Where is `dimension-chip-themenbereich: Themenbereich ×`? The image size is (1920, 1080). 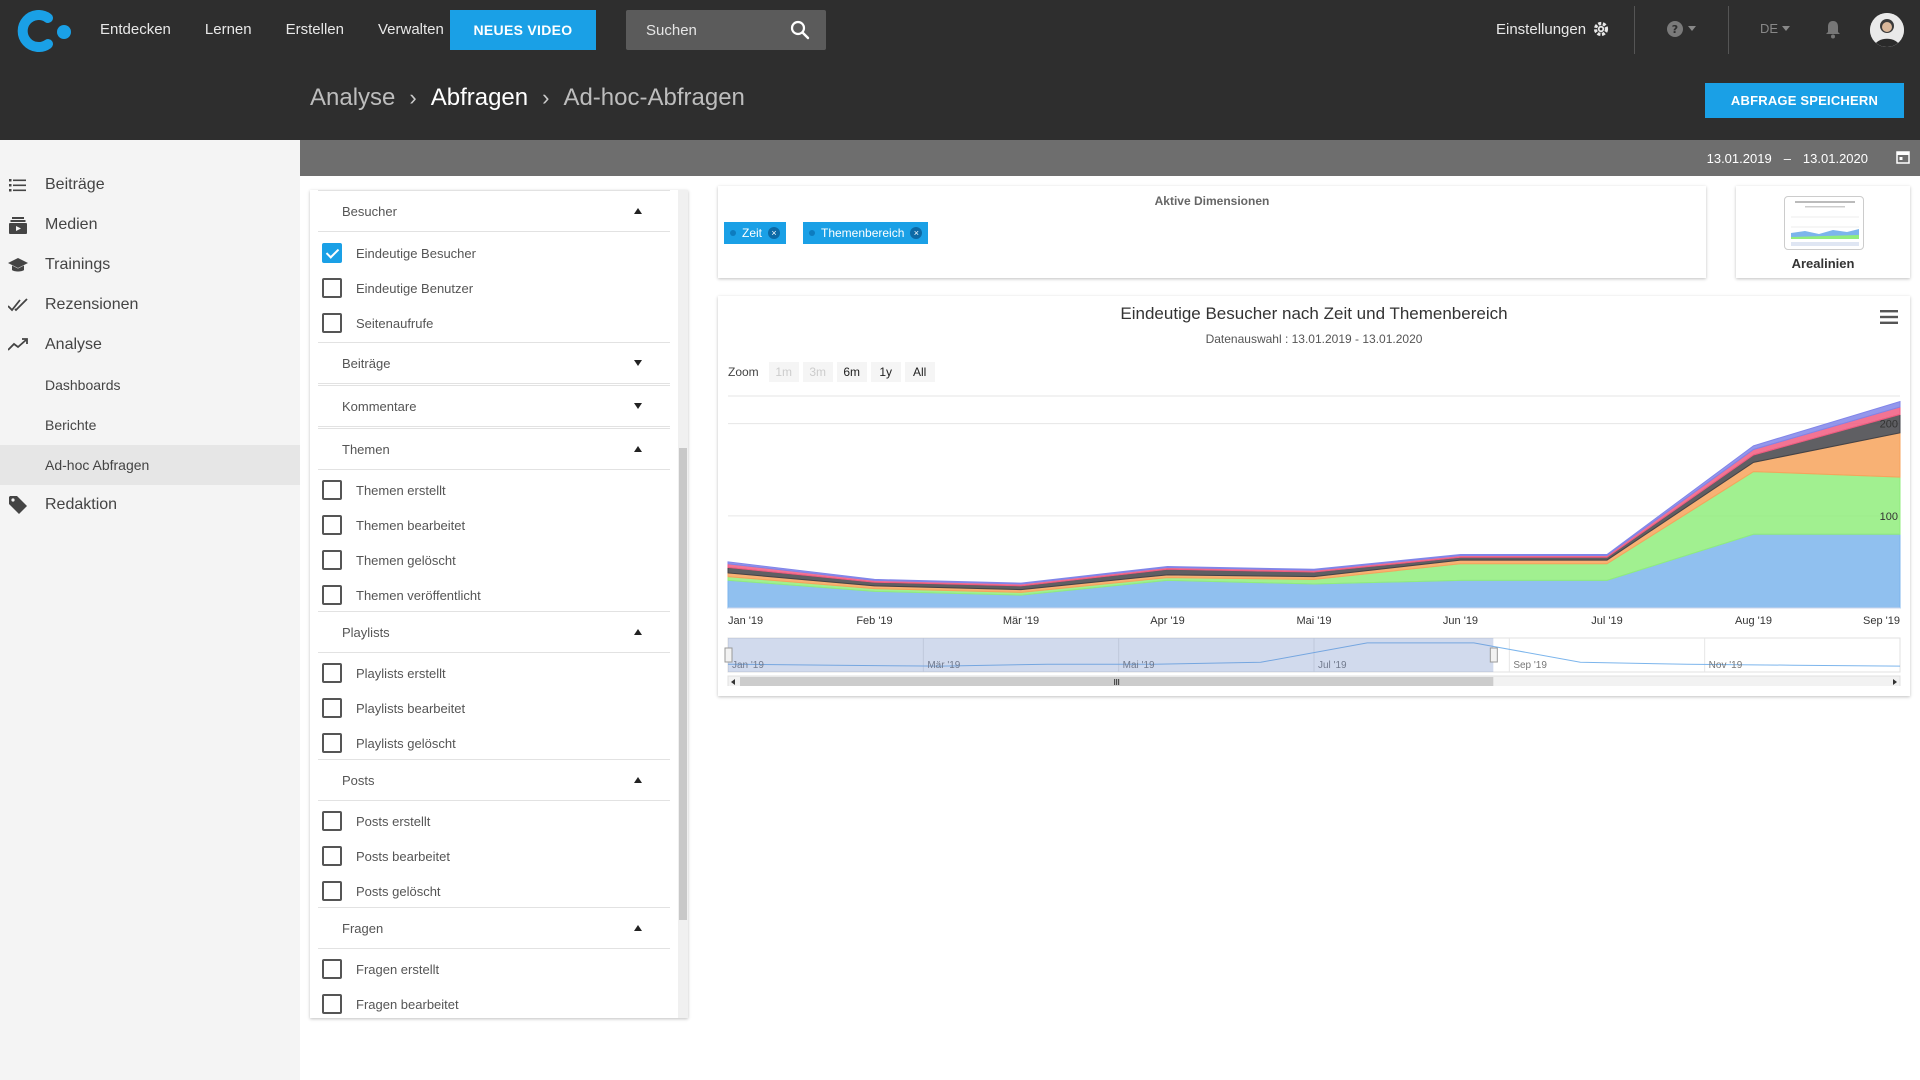
dimension-chip-themenbereich: Themenbereich × is located at coordinates (866, 233).